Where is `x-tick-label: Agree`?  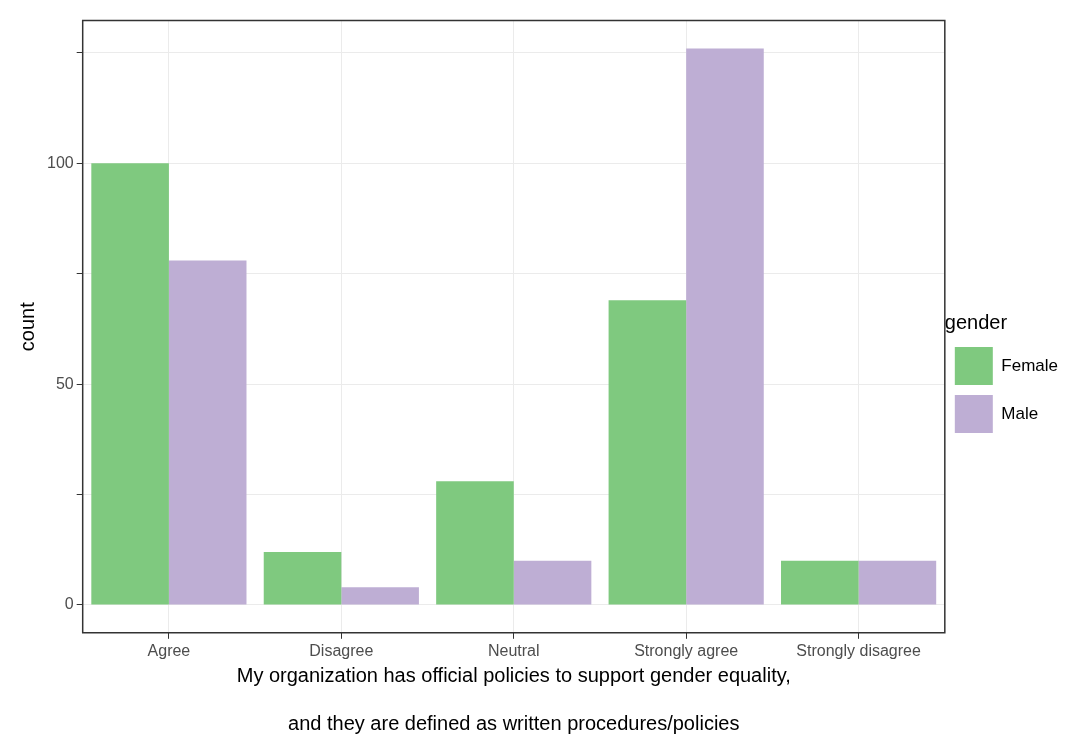 x-tick-label: Agree is located at coordinates (169, 650).